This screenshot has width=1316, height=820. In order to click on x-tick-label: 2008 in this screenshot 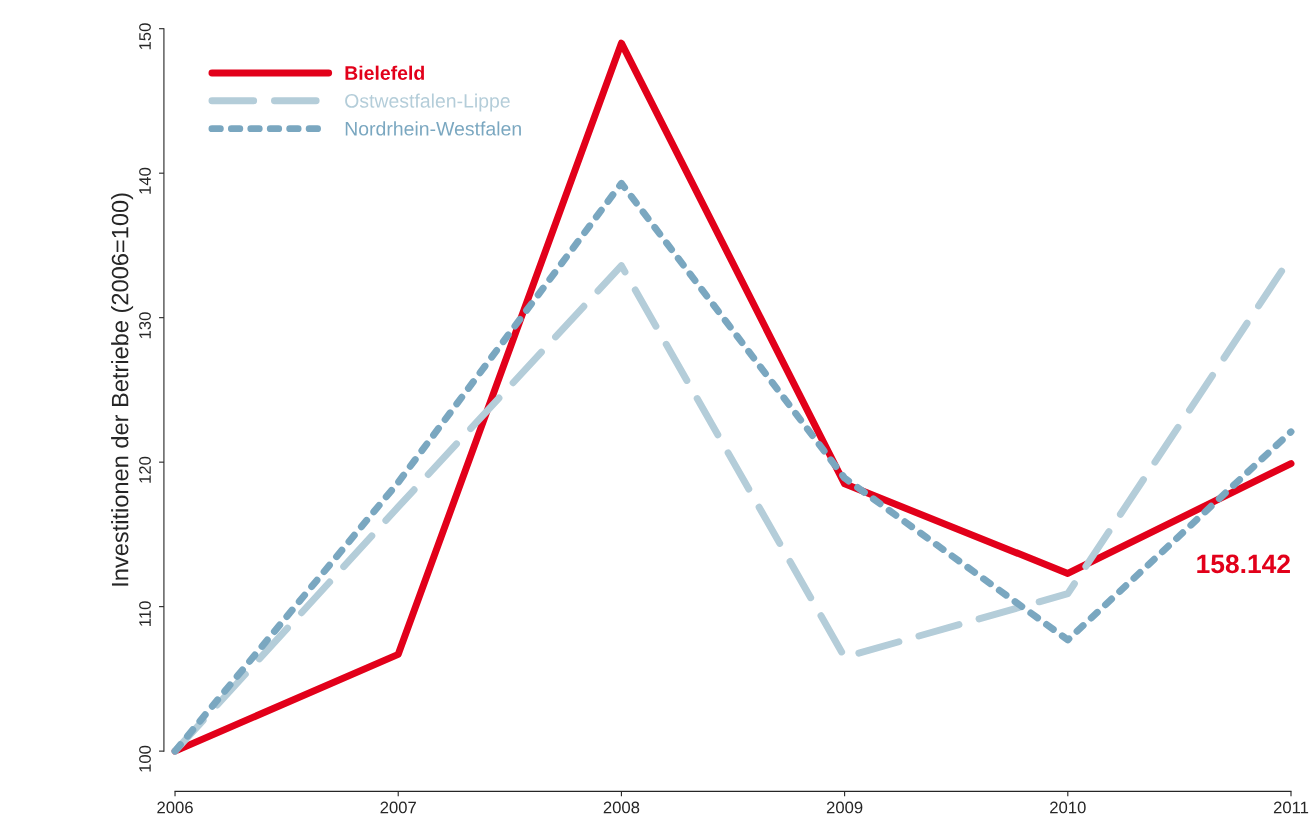, I will do `click(621, 807)`.